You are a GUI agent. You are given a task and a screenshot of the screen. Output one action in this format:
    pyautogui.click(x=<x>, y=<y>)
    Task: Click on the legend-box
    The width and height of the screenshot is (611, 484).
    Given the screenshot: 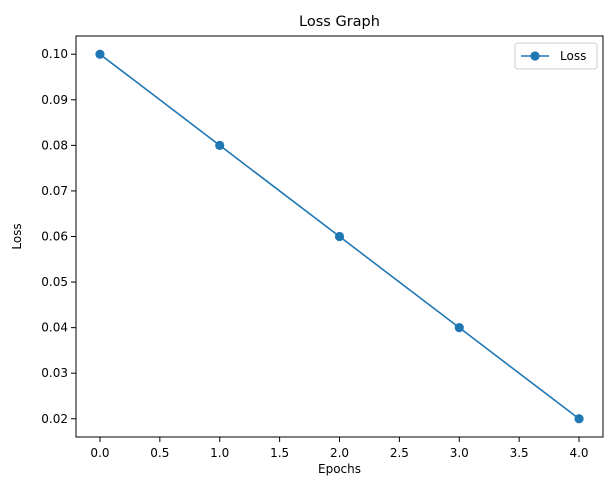 What is the action you would take?
    pyautogui.click(x=556, y=56)
    